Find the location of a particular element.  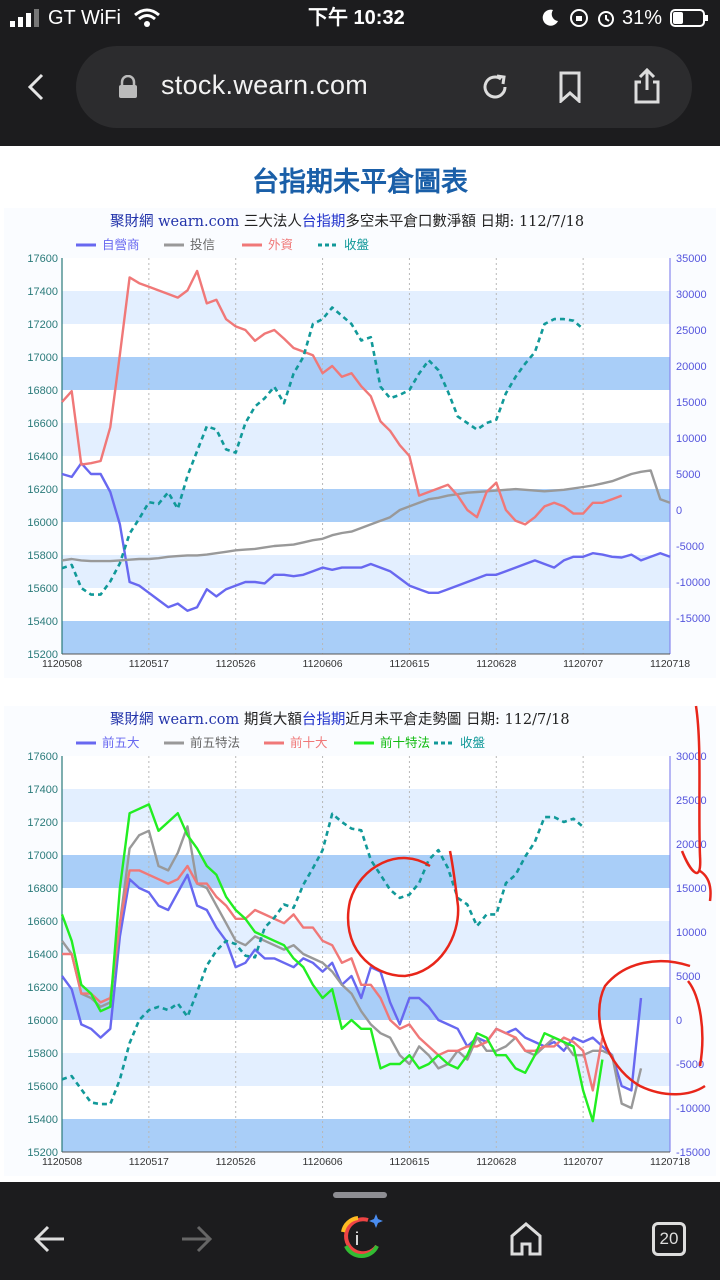

home-icon is located at coordinates (526, 1239).